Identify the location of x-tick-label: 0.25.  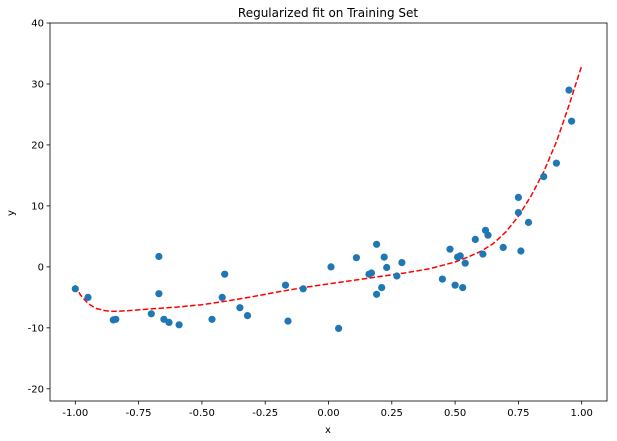
(392, 413).